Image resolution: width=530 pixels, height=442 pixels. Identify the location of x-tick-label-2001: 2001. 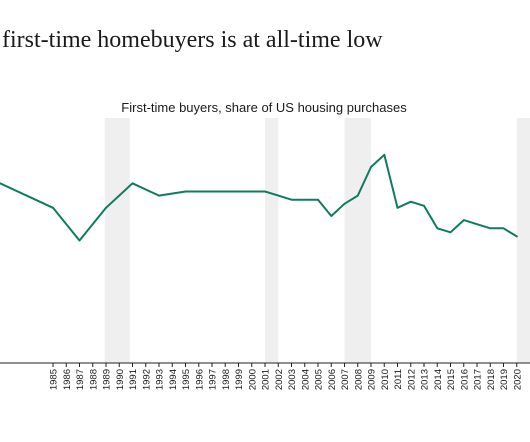
(266, 379).